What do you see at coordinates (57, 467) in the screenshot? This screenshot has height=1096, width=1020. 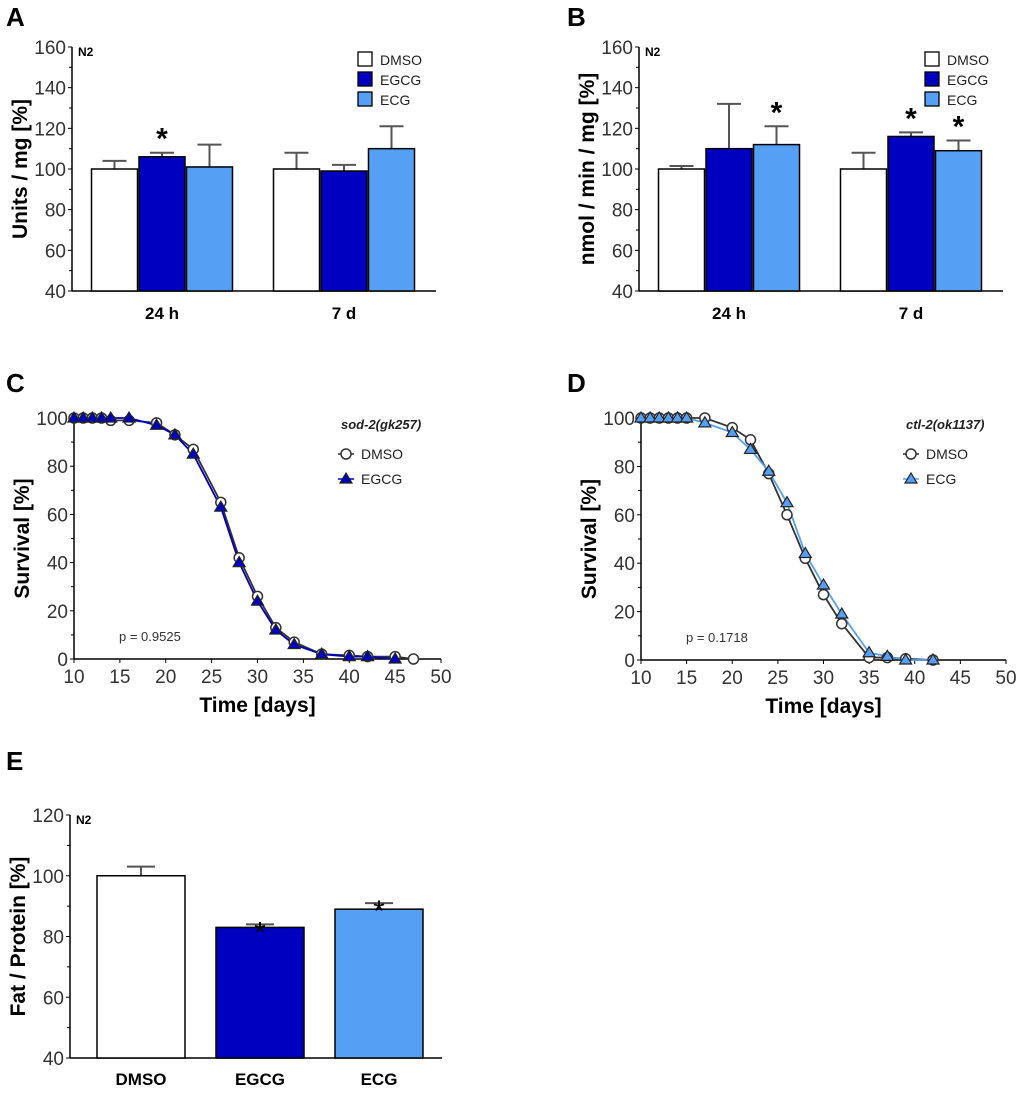 I see `panel-c-y-tick-label: 80` at bounding box center [57, 467].